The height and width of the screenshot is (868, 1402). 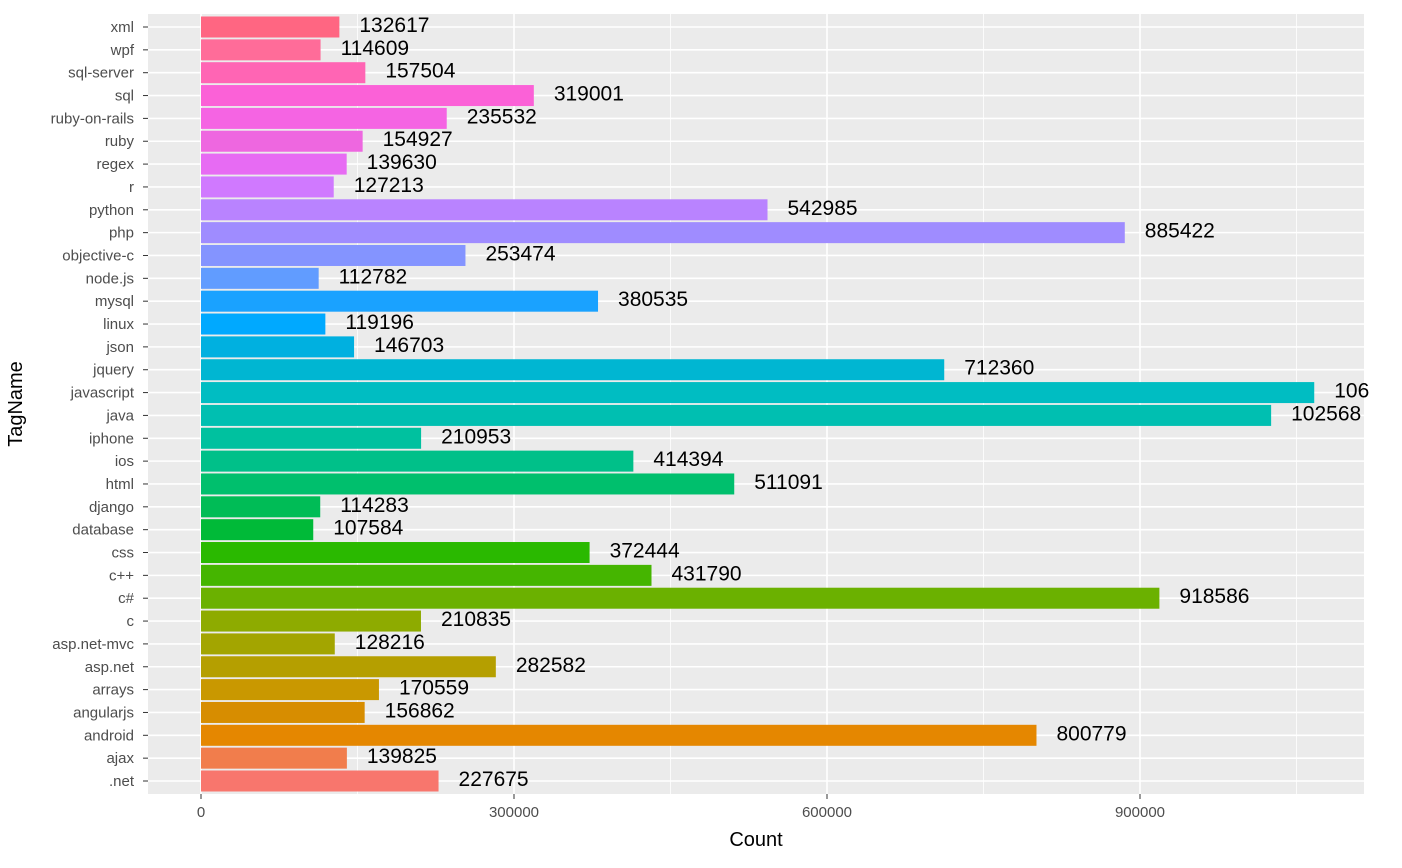 I want to click on bar-json, so click(x=278, y=347).